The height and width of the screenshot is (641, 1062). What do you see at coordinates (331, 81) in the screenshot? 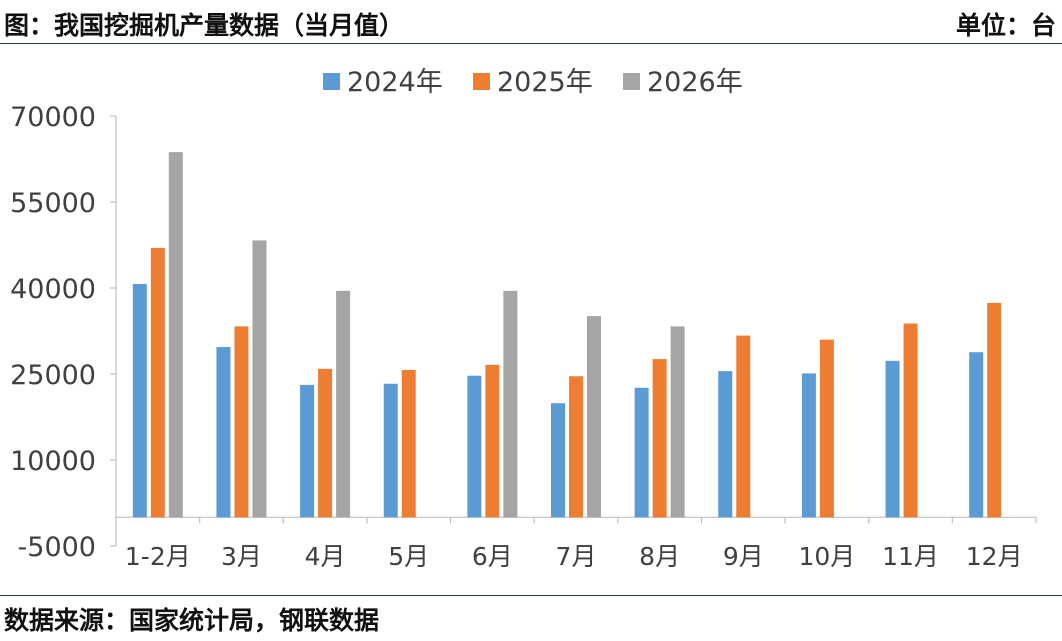
I see `legend-swatch-2024年` at bounding box center [331, 81].